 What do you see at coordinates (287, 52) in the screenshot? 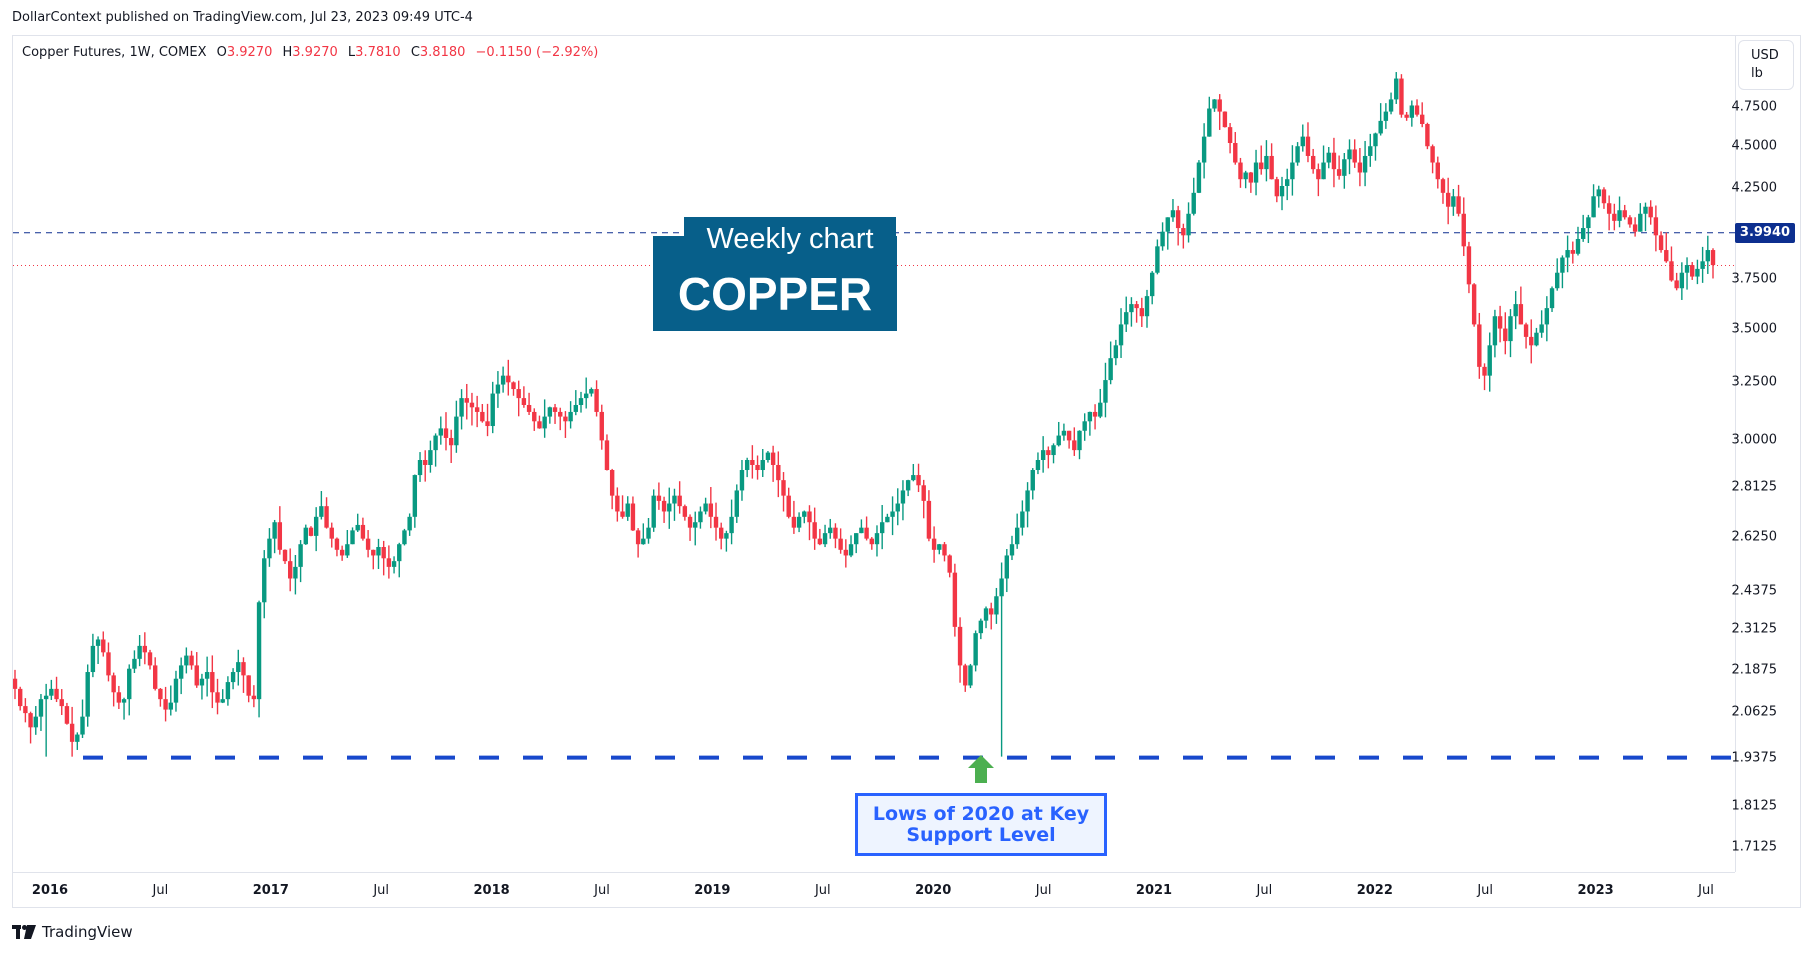
I see `high-label: H` at bounding box center [287, 52].